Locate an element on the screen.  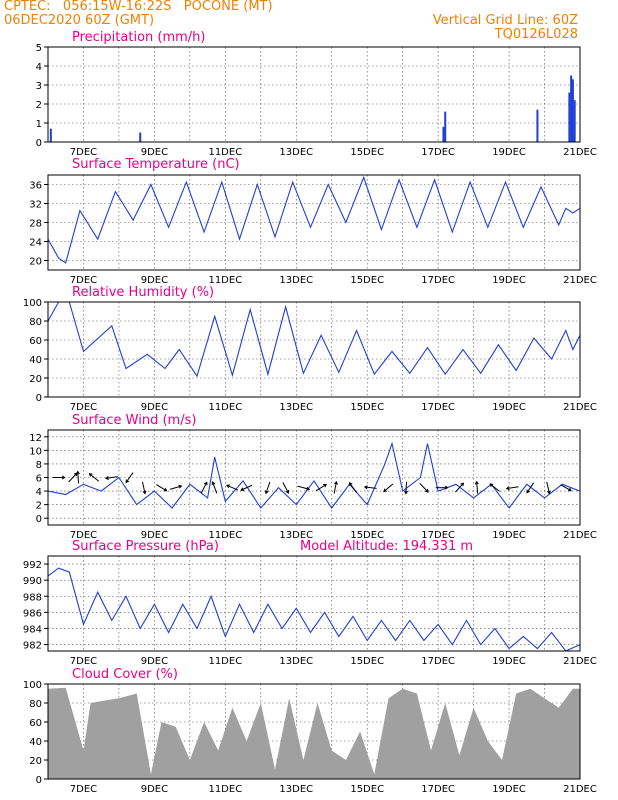
x-tick-label-temperature: 13DEC is located at coordinates (296, 280).